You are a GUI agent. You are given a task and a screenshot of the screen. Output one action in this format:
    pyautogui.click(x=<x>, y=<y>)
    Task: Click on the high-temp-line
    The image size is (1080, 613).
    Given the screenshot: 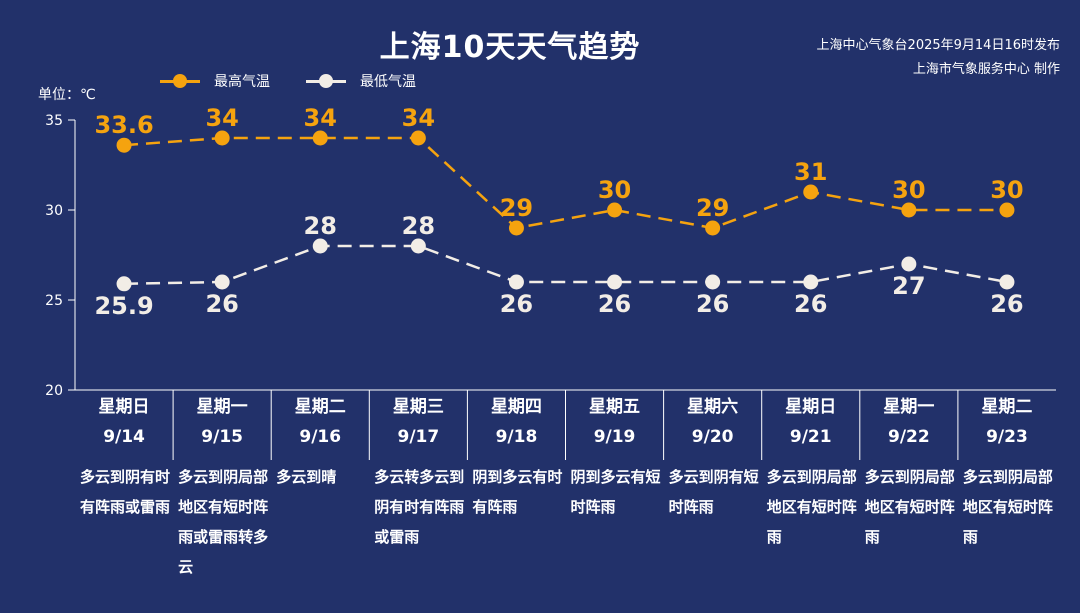 What is the action you would take?
    pyautogui.click(x=565, y=183)
    